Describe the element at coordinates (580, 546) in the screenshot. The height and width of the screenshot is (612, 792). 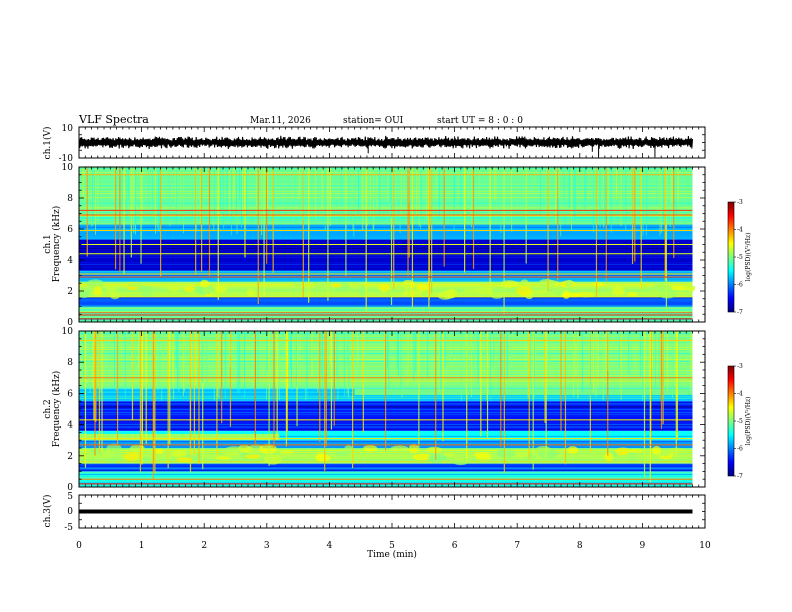
I see `time-axis-tick-label: 8` at that location.